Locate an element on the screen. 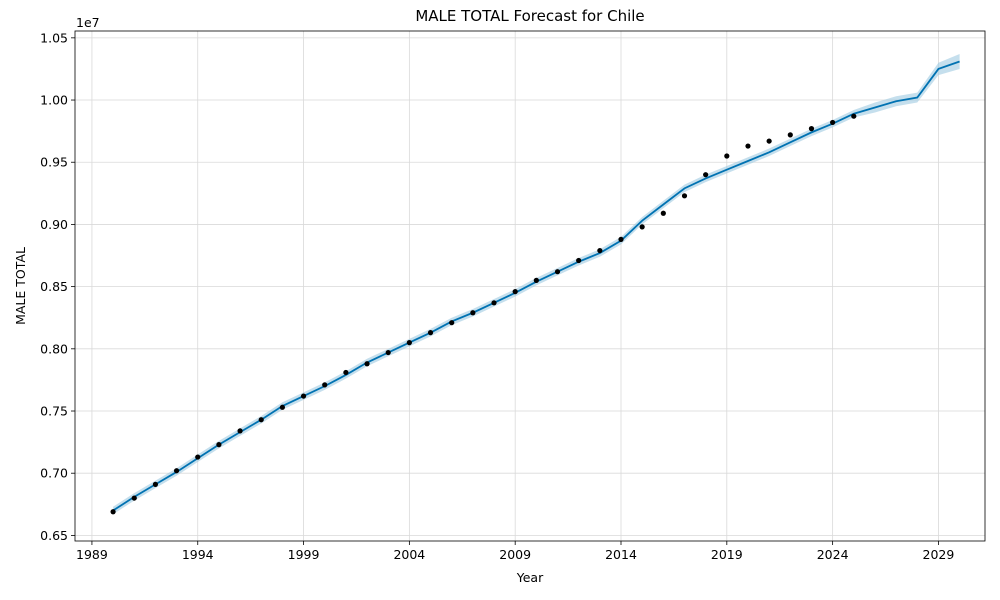 The image size is (1000, 600). y-tick-label: 0.70 is located at coordinates (54, 473).